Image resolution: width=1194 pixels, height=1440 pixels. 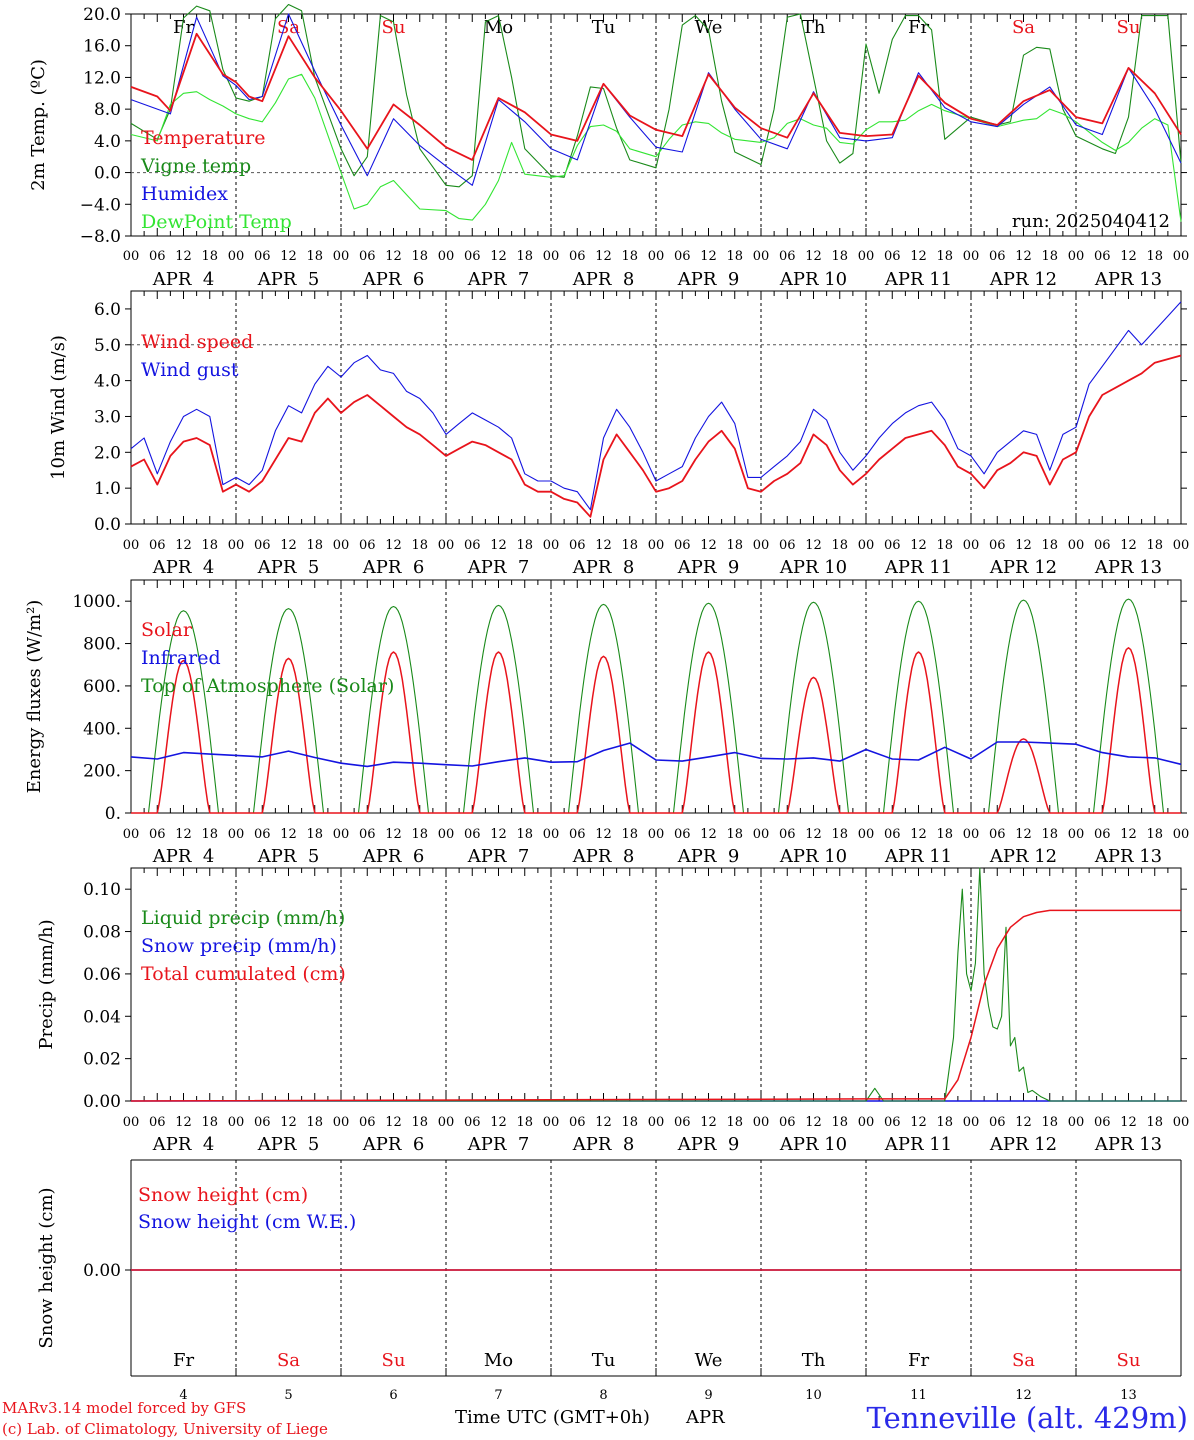 What do you see at coordinates (918, 856) in the screenshot?
I see `date-label: APR 11` at bounding box center [918, 856].